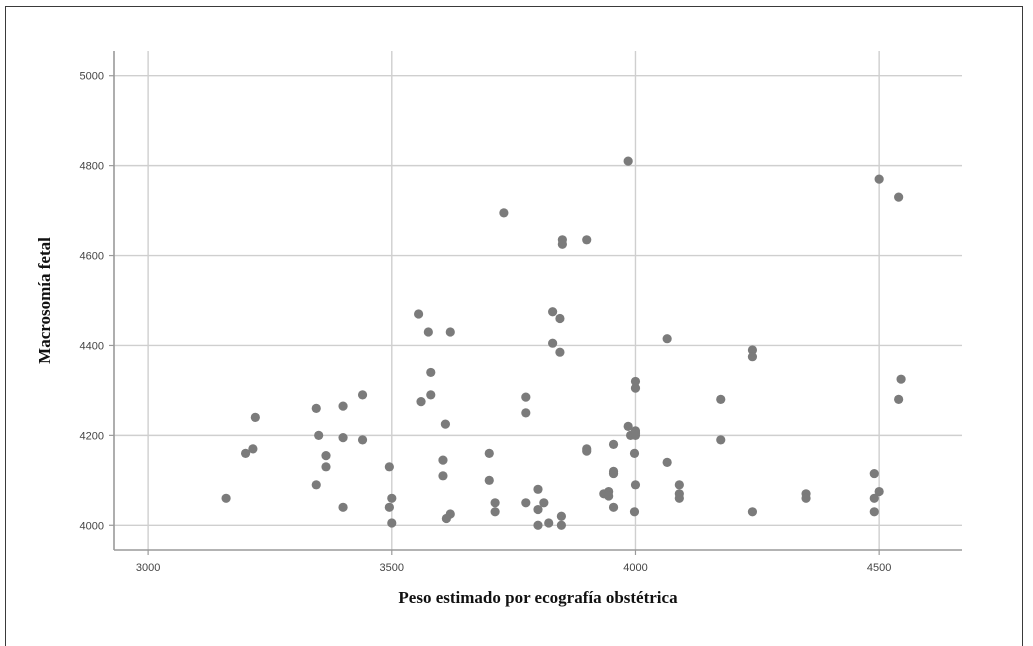  Describe the element at coordinates (538, 597) in the screenshot. I see `x-axis-title: Peso estimado por ecografía obstétrica` at that location.